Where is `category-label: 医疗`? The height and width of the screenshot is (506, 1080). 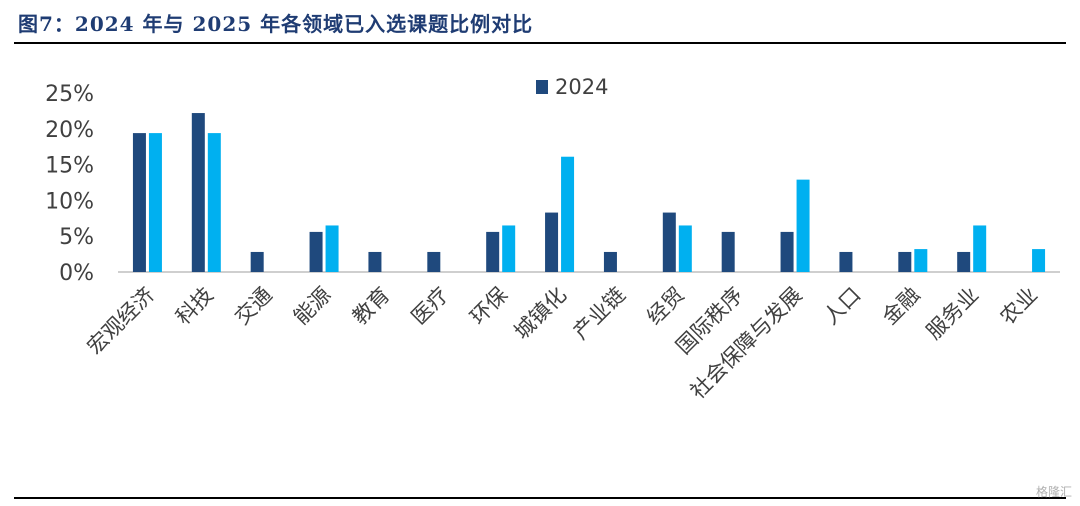 category-label: 医疗 is located at coordinates (430, 306).